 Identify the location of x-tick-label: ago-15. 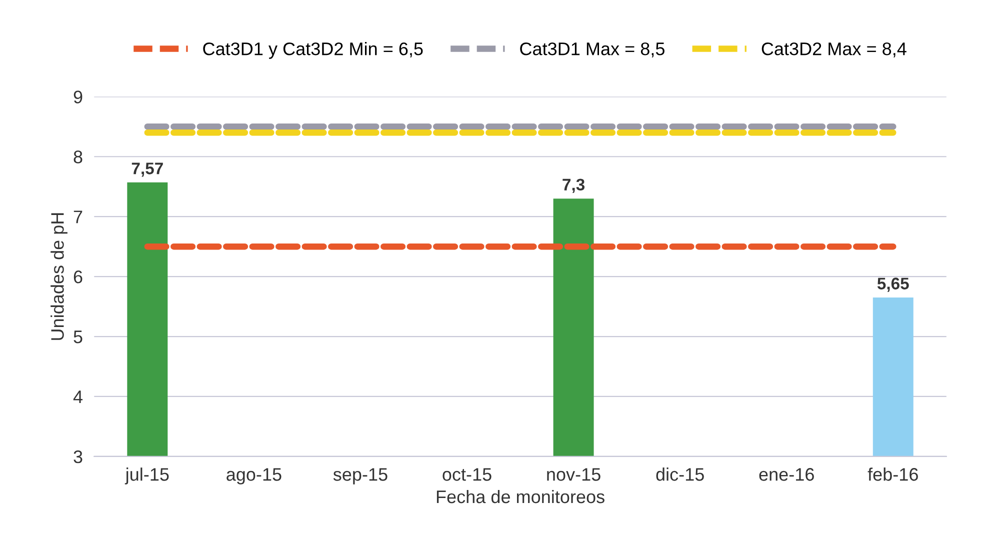
(254, 476).